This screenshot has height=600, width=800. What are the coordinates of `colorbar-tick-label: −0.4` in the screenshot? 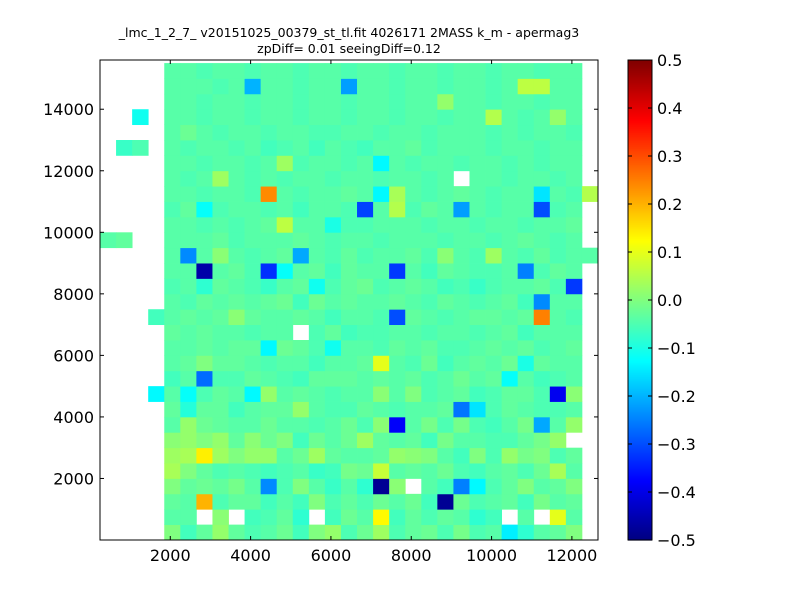 It's located at (676, 492).